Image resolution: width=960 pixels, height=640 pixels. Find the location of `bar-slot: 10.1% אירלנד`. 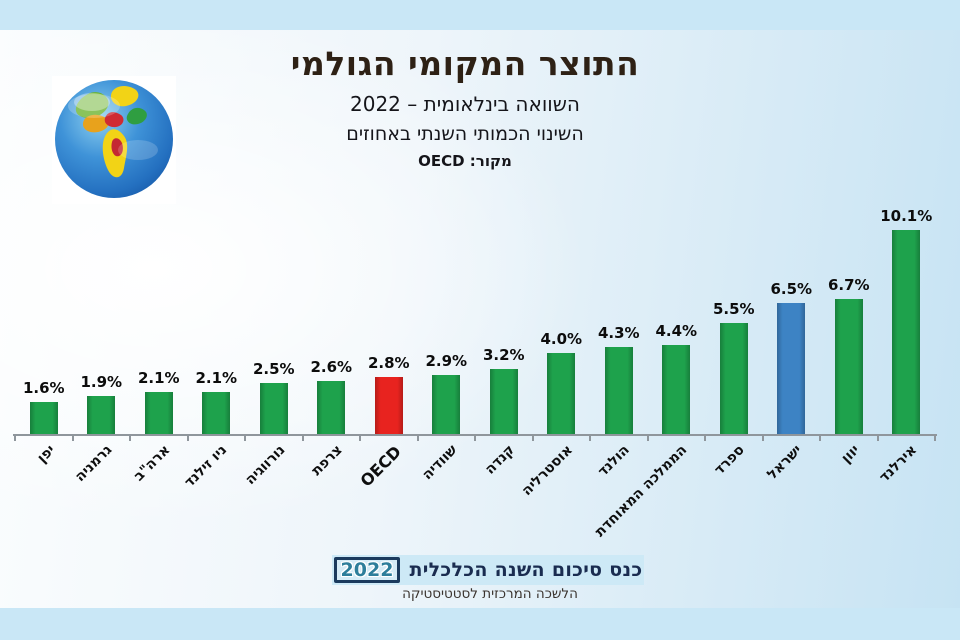

bar-slot: 10.1% אירלנד is located at coordinates (906, 243).